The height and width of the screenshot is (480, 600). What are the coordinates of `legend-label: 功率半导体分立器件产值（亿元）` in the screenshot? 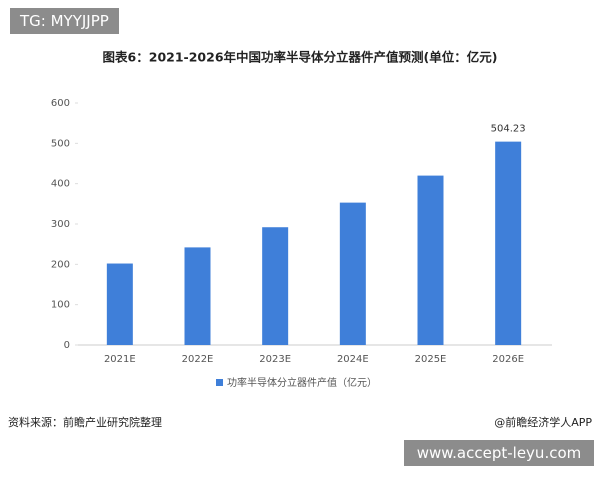 It's located at (302, 382).